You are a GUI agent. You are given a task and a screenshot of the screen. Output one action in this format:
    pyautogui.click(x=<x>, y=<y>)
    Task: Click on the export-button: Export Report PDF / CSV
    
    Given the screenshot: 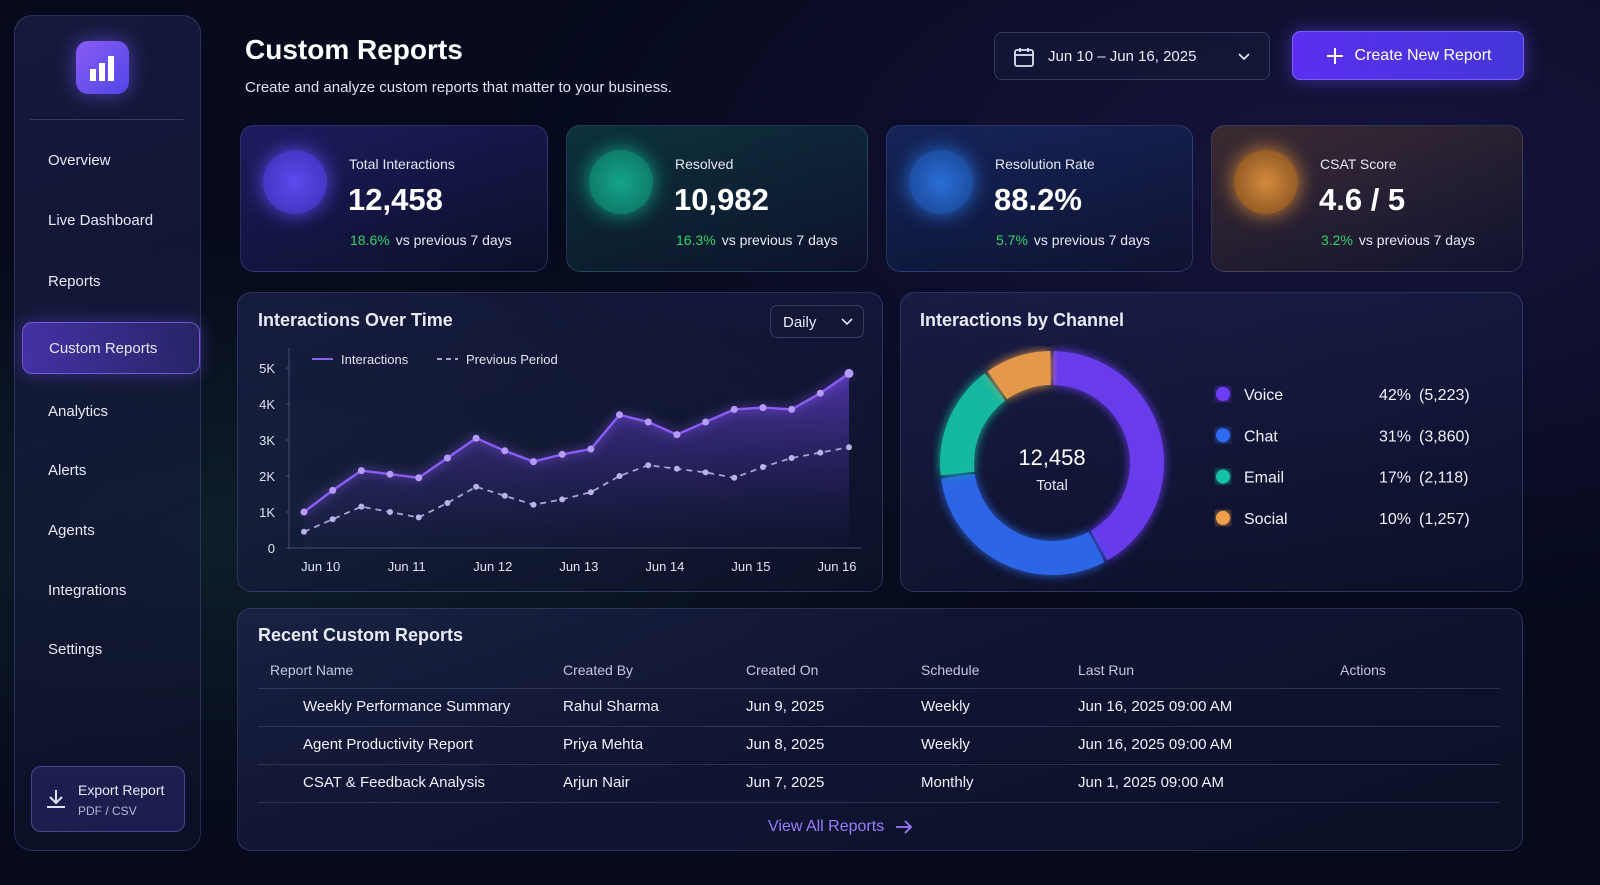 What is the action you would take?
    pyautogui.click(x=108, y=799)
    